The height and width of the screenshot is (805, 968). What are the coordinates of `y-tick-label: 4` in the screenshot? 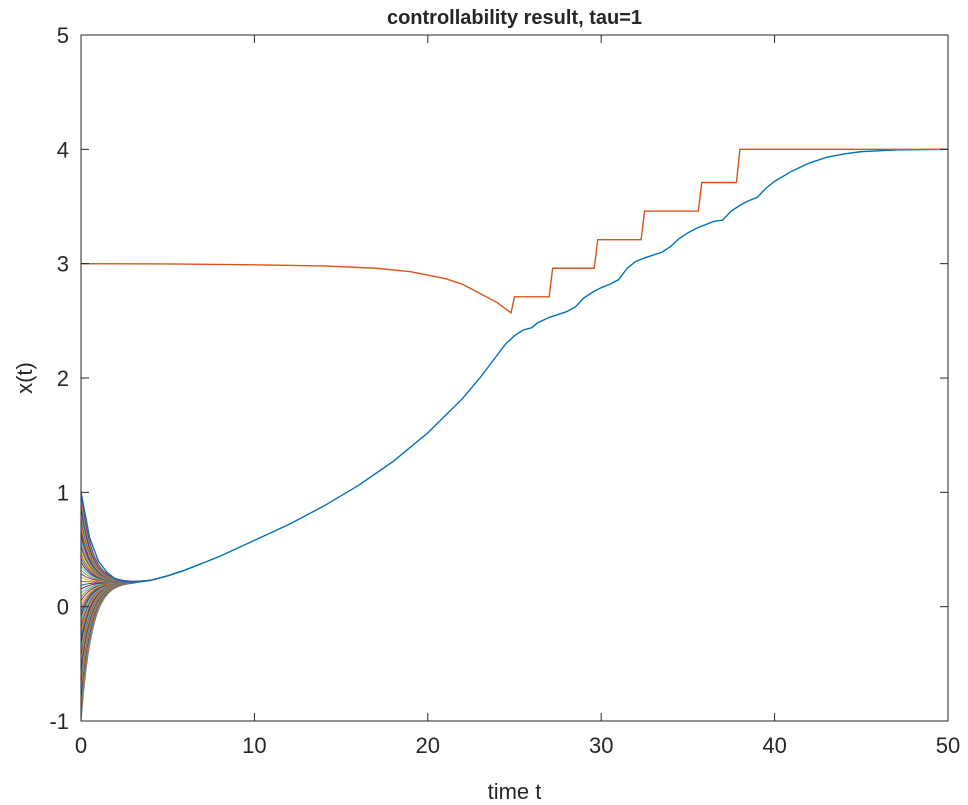 It's located at (63, 149).